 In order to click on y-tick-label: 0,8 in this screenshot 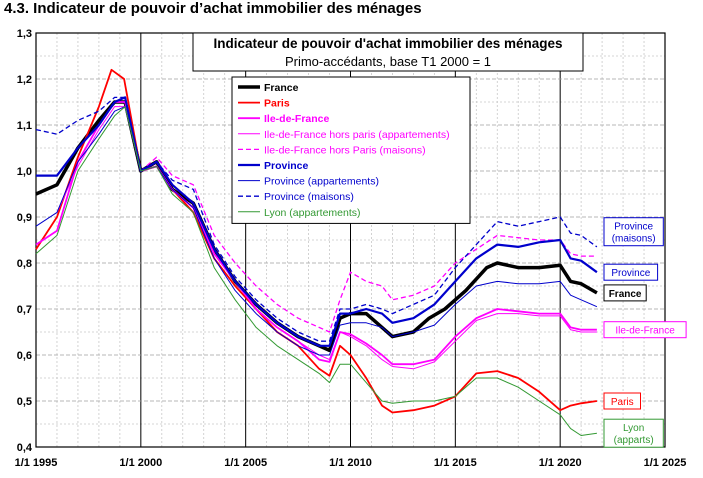, I will do `click(24, 264)`.